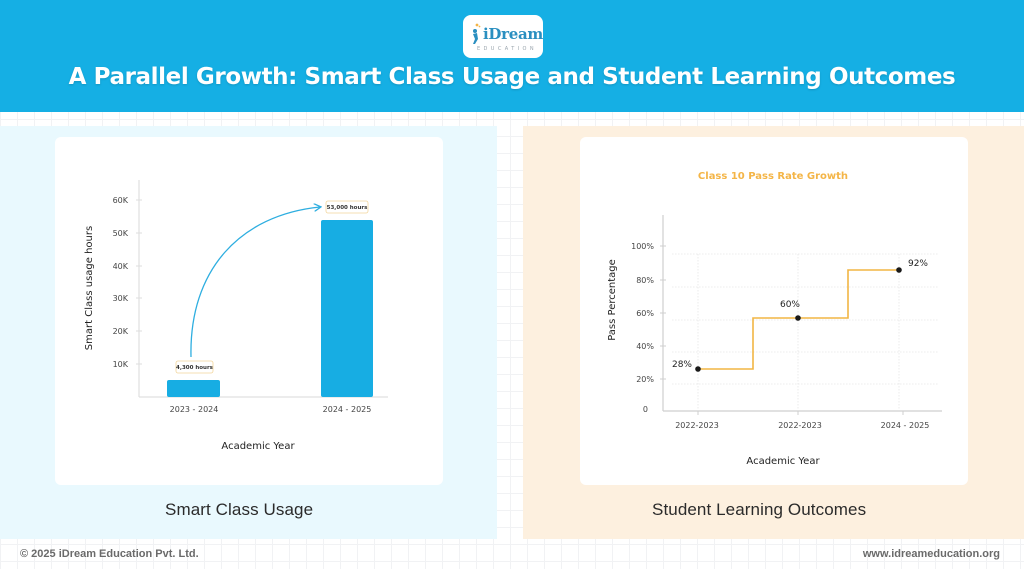 This screenshot has height=569, width=1024. I want to click on svg-text: 100%, so click(642, 246).